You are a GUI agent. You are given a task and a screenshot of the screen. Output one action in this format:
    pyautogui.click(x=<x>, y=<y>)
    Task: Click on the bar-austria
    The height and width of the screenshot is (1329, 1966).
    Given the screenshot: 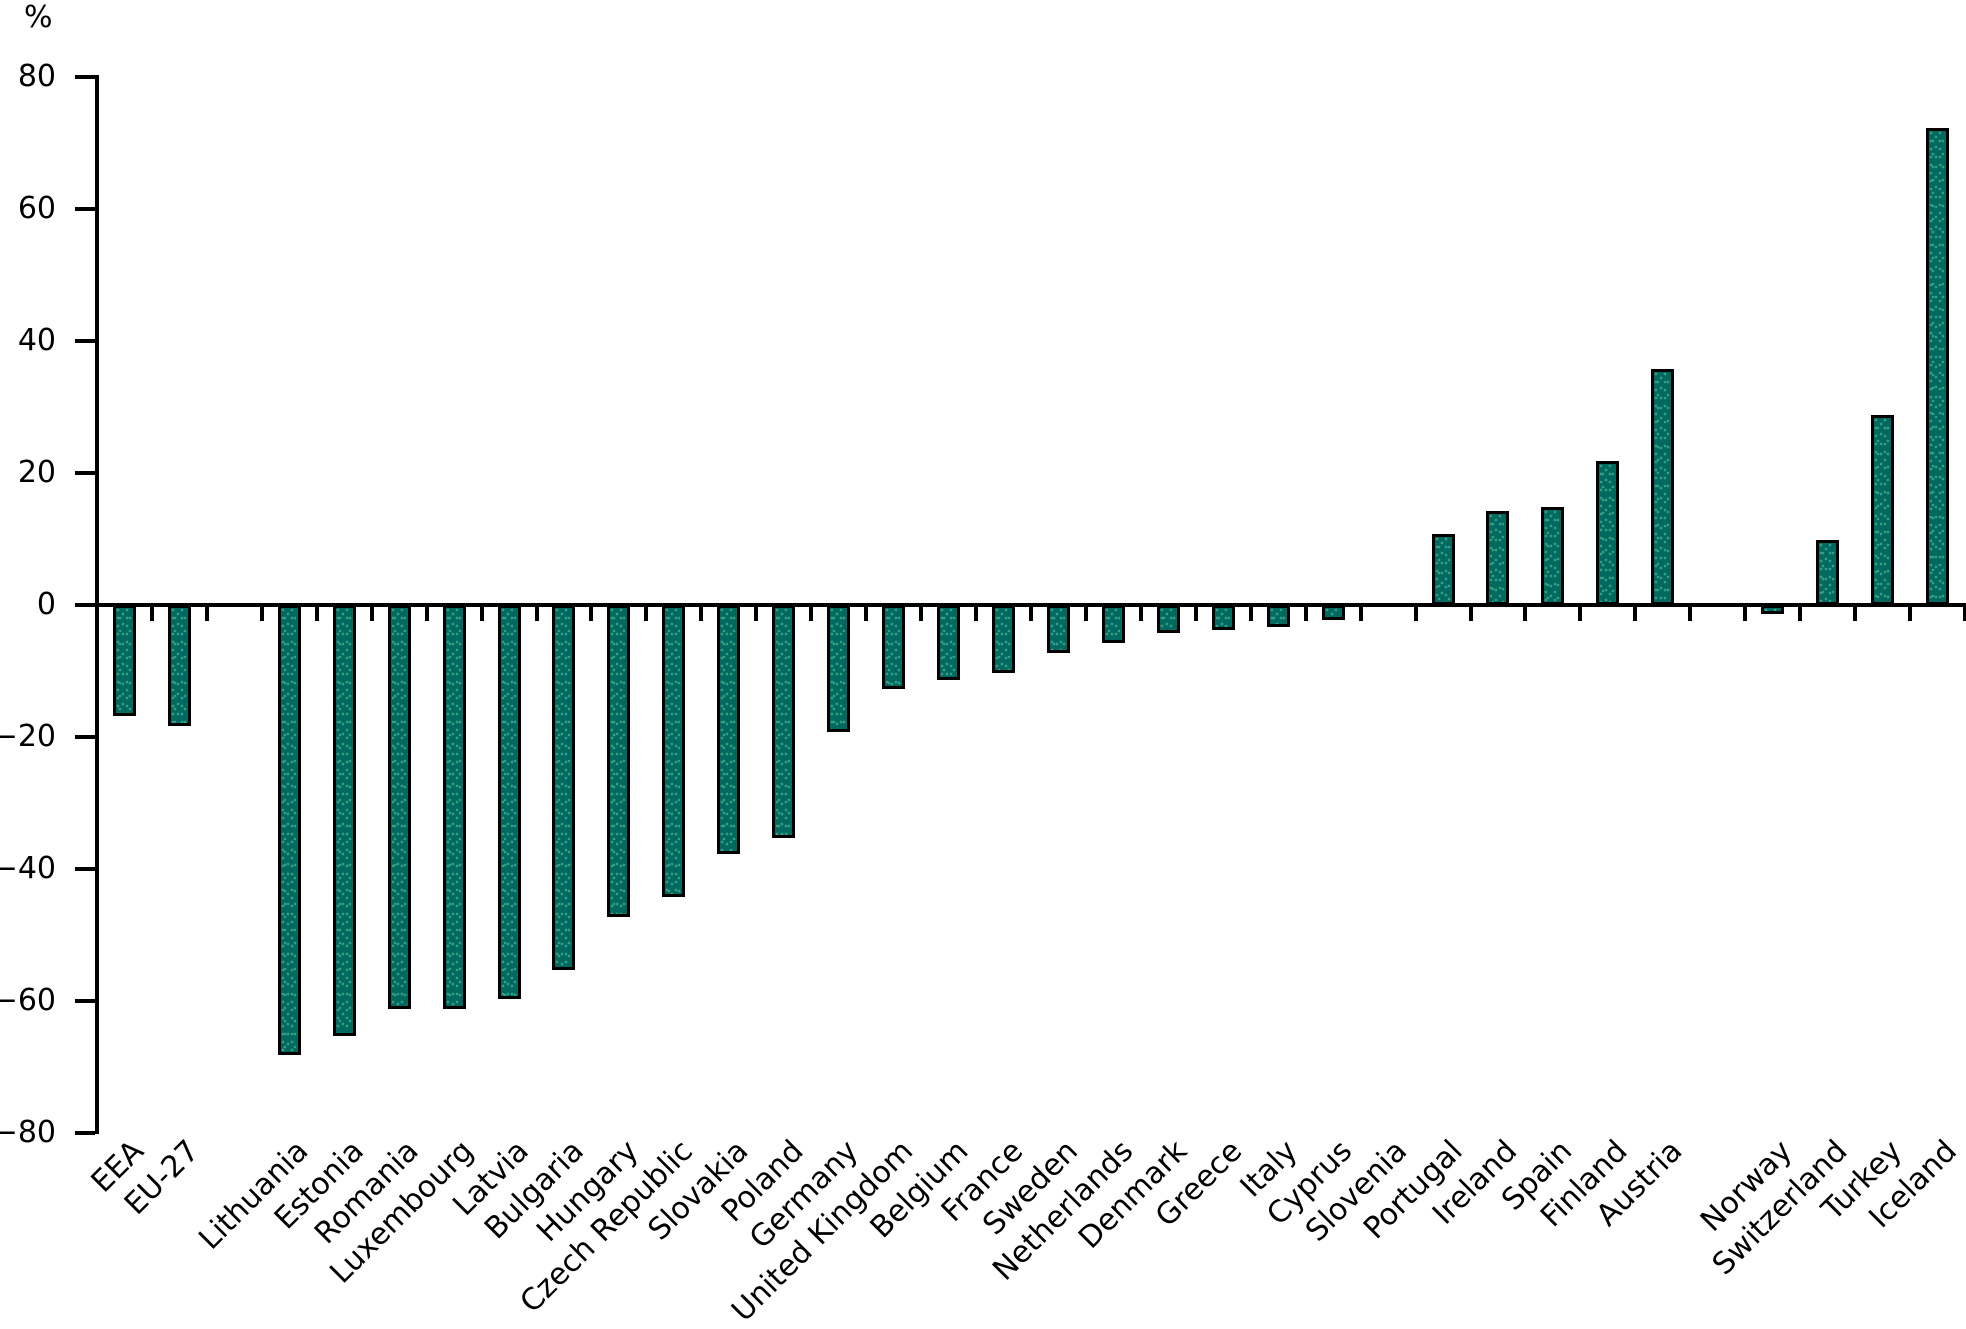 What is the action you would take?
    pyautogui.click(x=1663, y=486)
    